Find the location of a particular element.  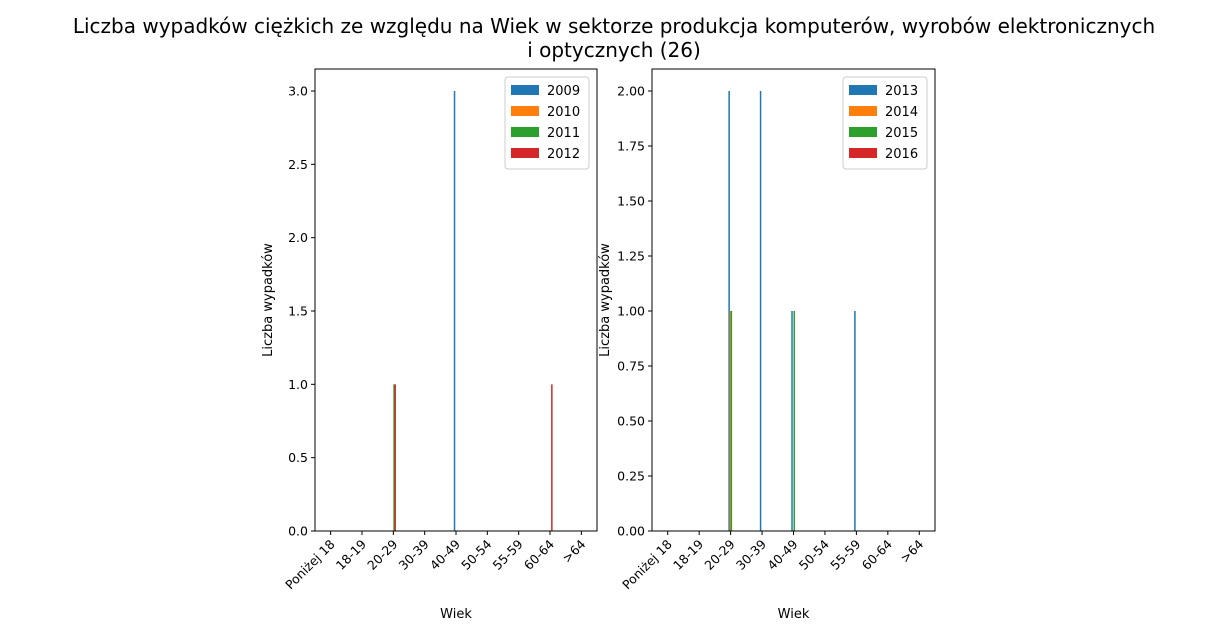

y-tick-label: 0.00 is located at coordinates (631, 531).